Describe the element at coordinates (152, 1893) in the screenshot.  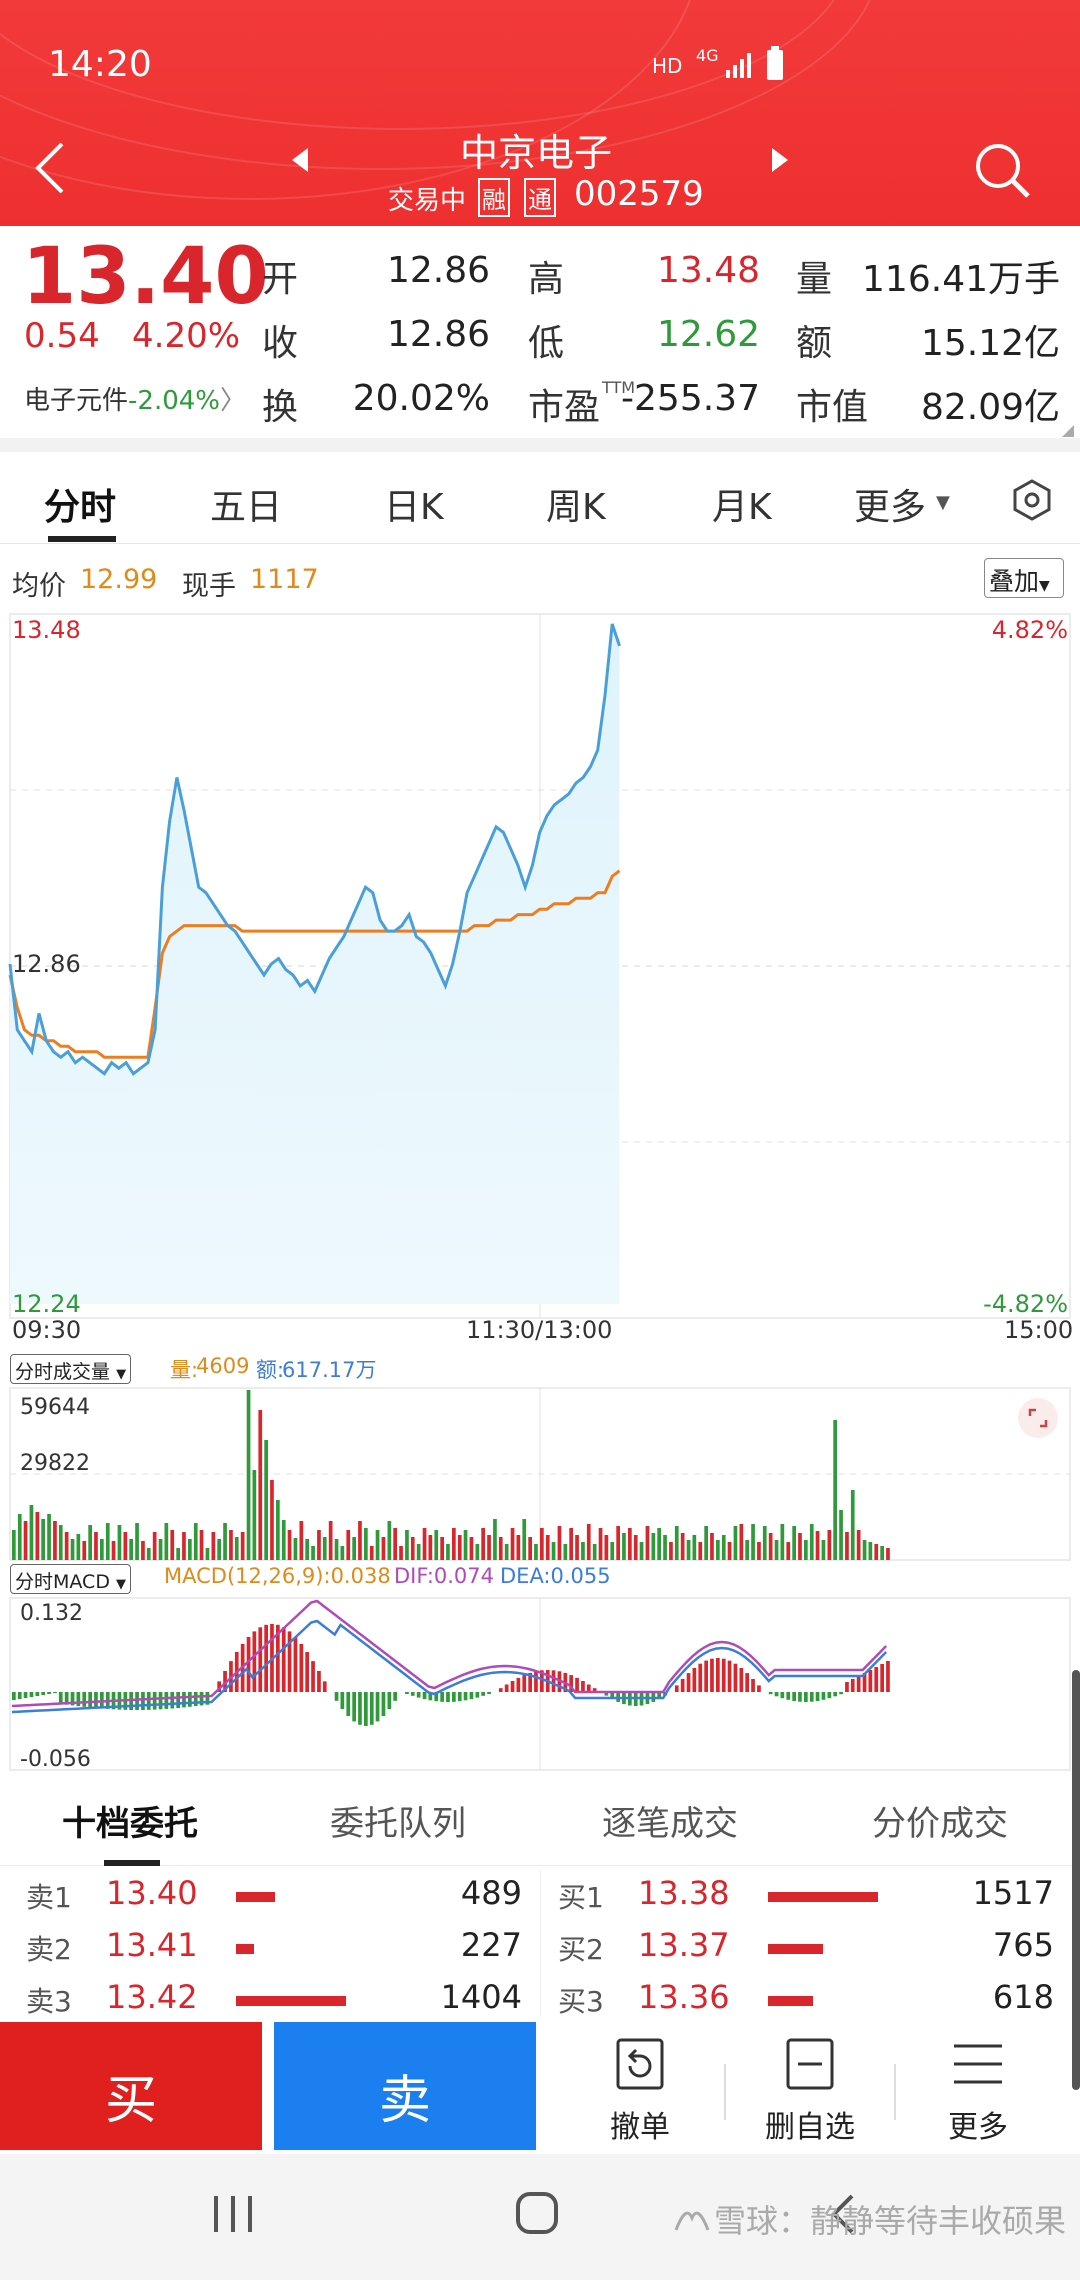
I see `ask-price: 13.40` at that location.